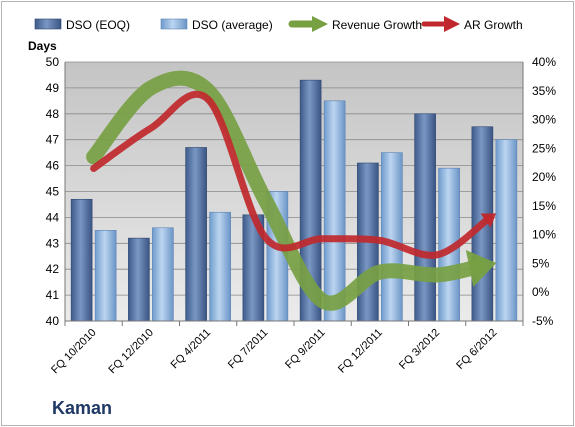 This screenshot has width=575, height=427. I want to click on y-tick-label: 44, so click(53, 217).